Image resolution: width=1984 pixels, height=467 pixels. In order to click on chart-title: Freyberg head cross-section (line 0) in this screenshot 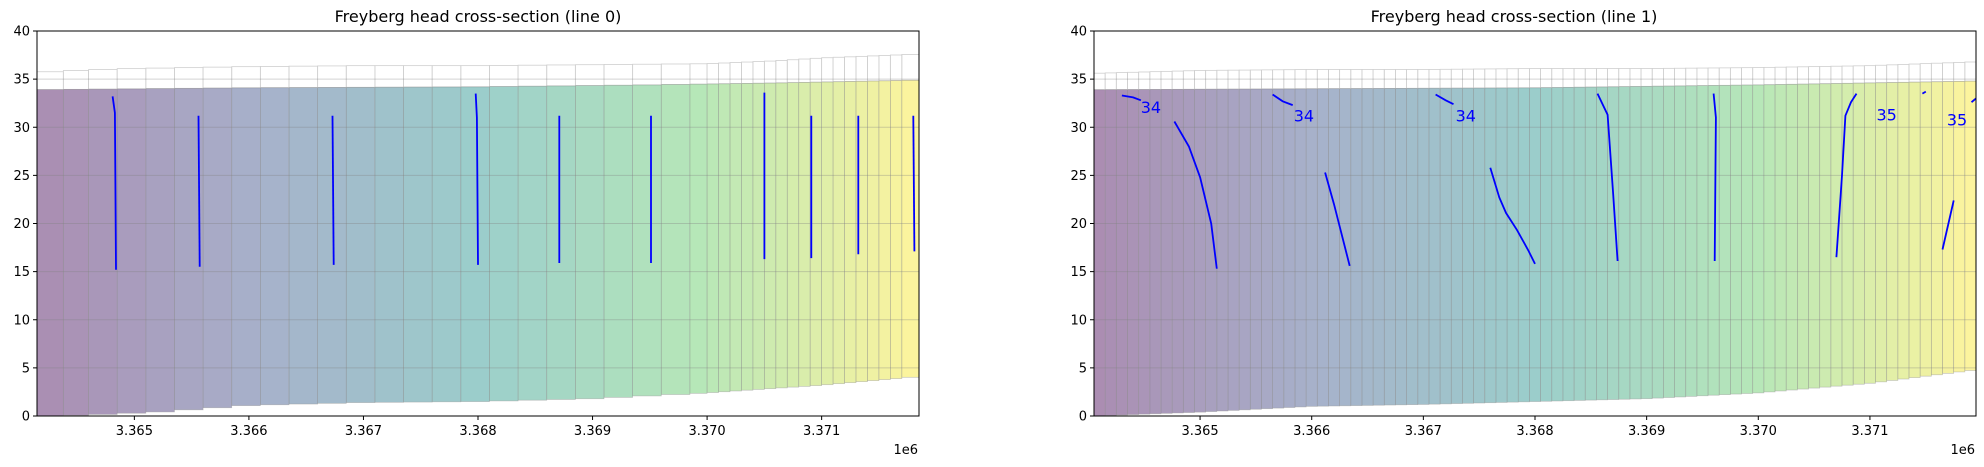, I will do `click(478, 16)`.